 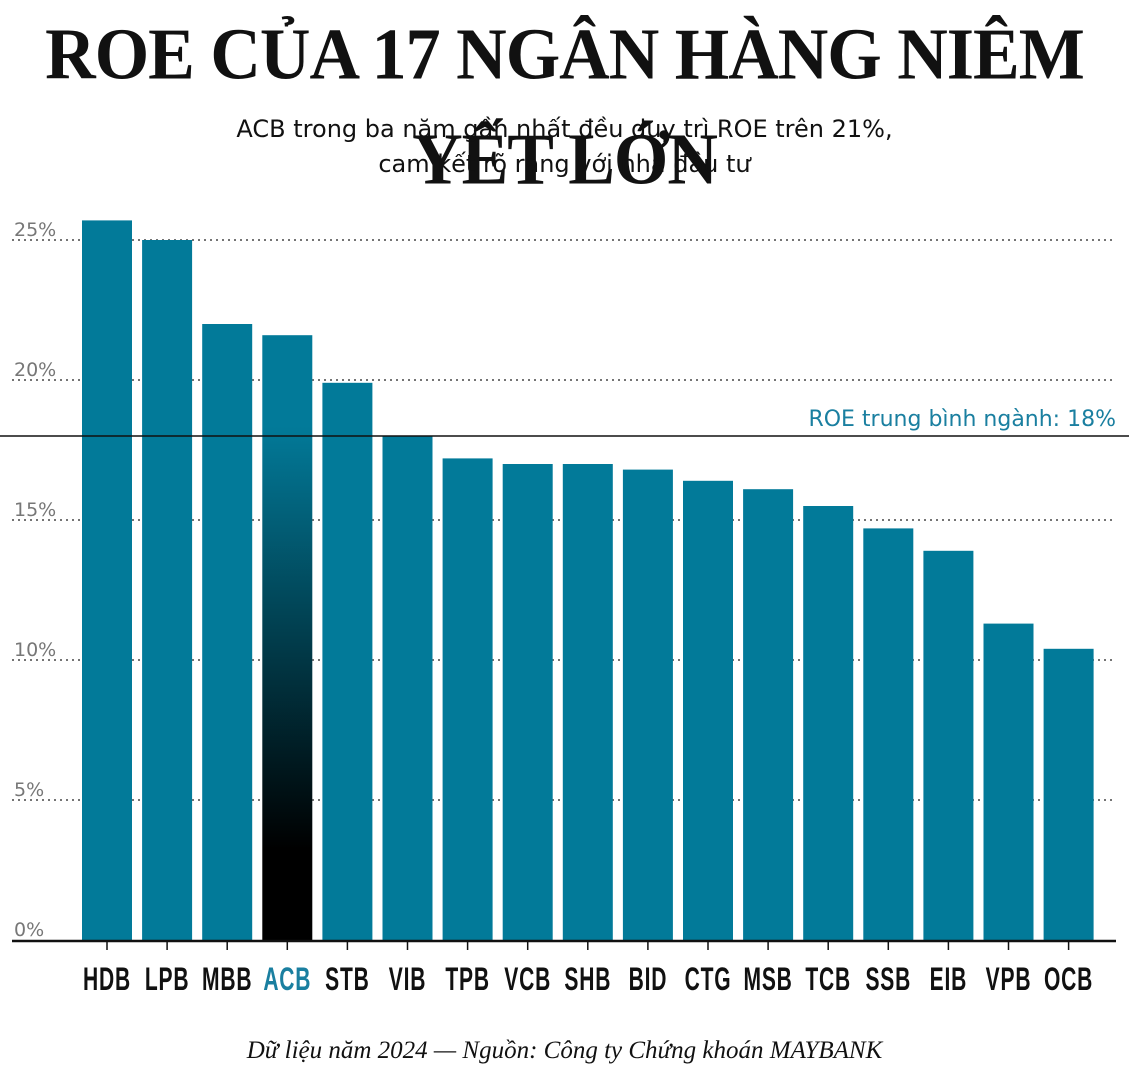 I want to click on y-tick-label: 5%, so click(x=29, y=790).